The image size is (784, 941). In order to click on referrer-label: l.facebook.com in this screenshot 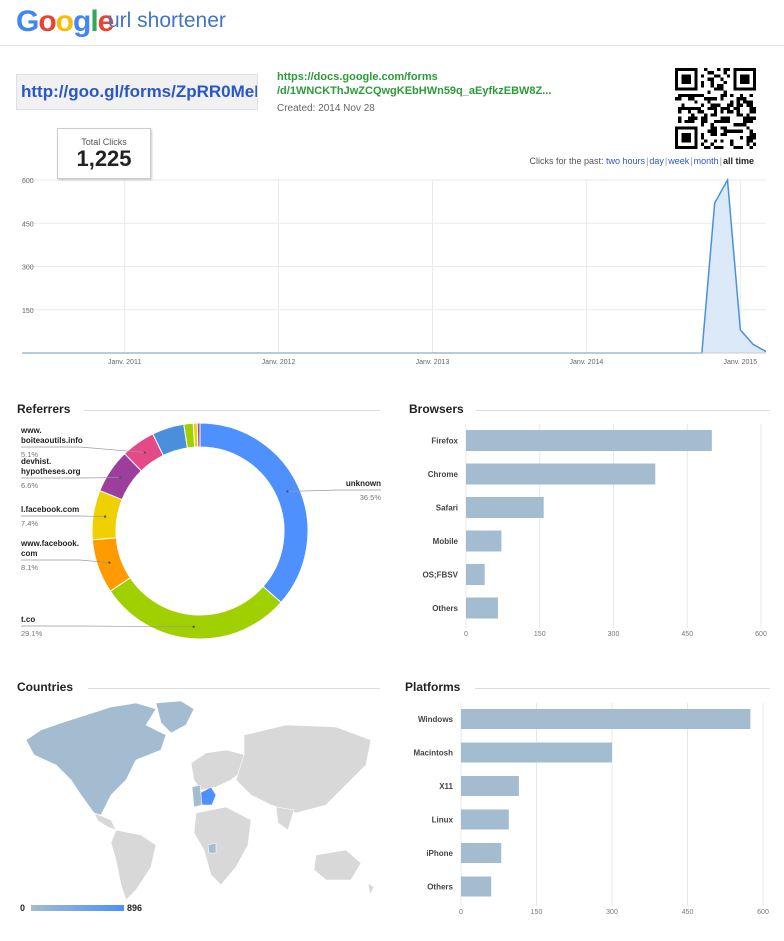, I will do `click(50, 509)`.